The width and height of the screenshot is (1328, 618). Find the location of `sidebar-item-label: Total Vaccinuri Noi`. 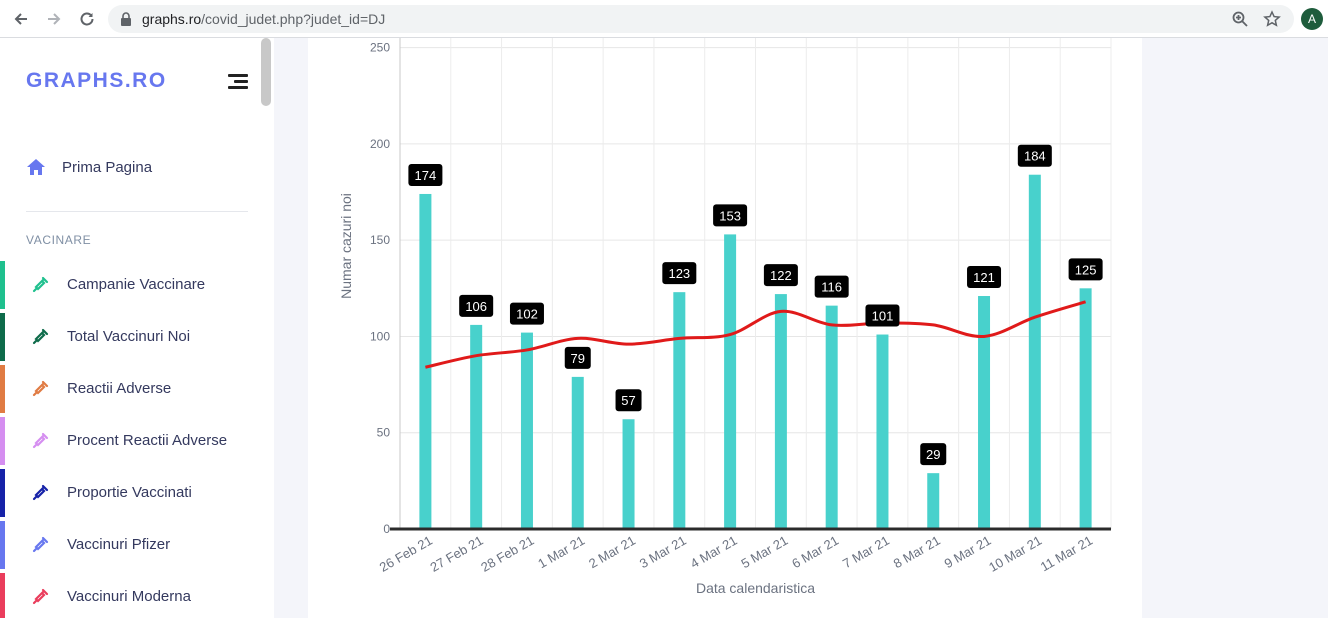

sidebar-item-label: Total Vaccinuri Noi is located at coordinates (129, 336).